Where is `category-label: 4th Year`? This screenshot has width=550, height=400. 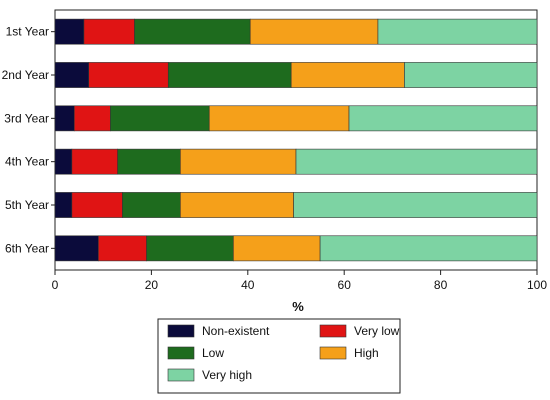 category-label: 4th Year is located at coordinates (27, 162).